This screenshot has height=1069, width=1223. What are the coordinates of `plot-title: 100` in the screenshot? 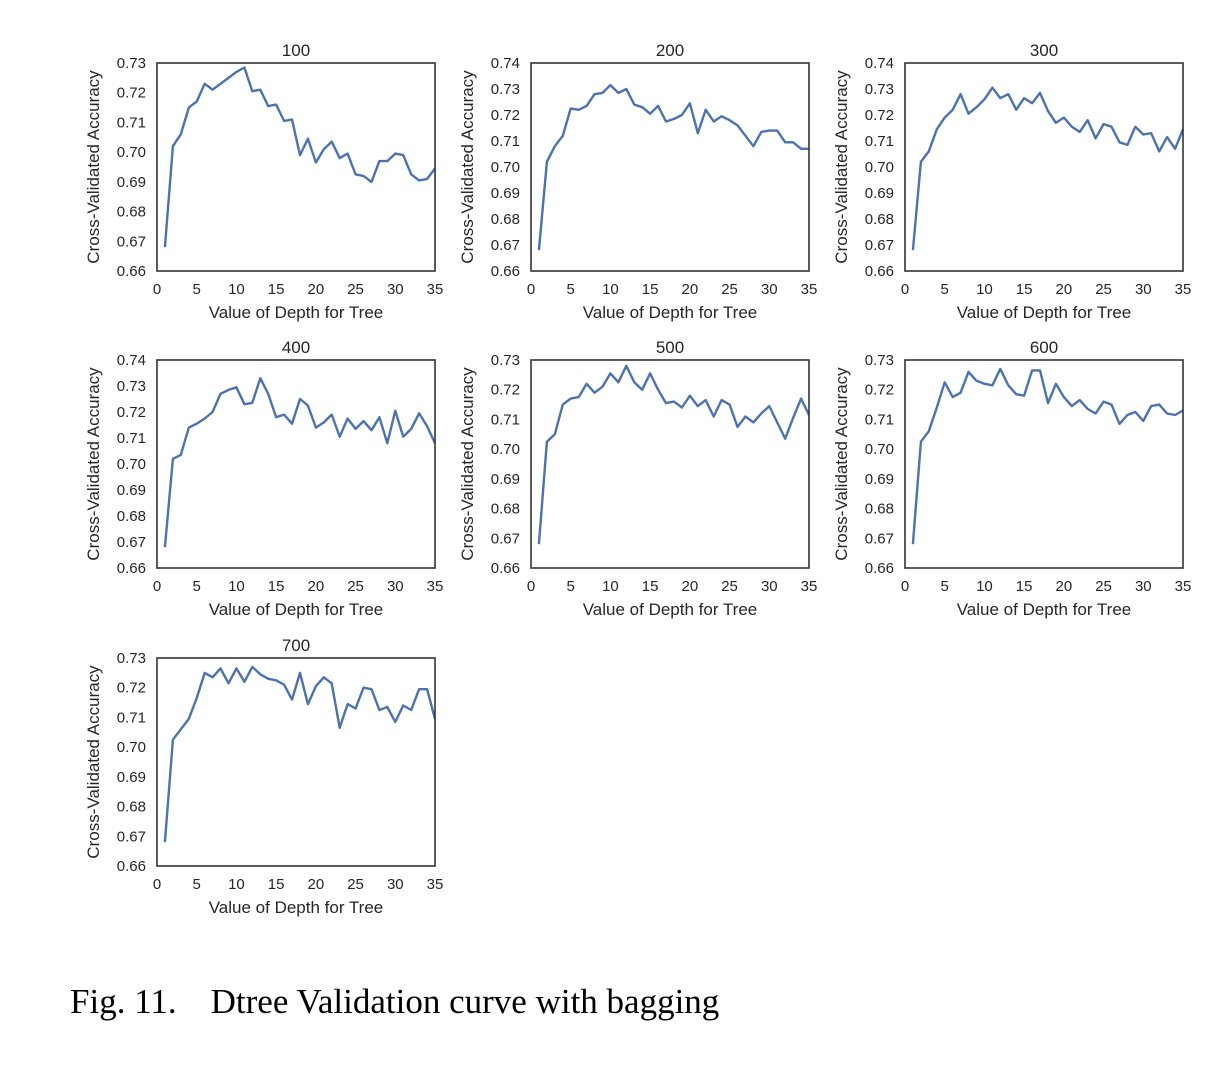 It's located at (296, 50).